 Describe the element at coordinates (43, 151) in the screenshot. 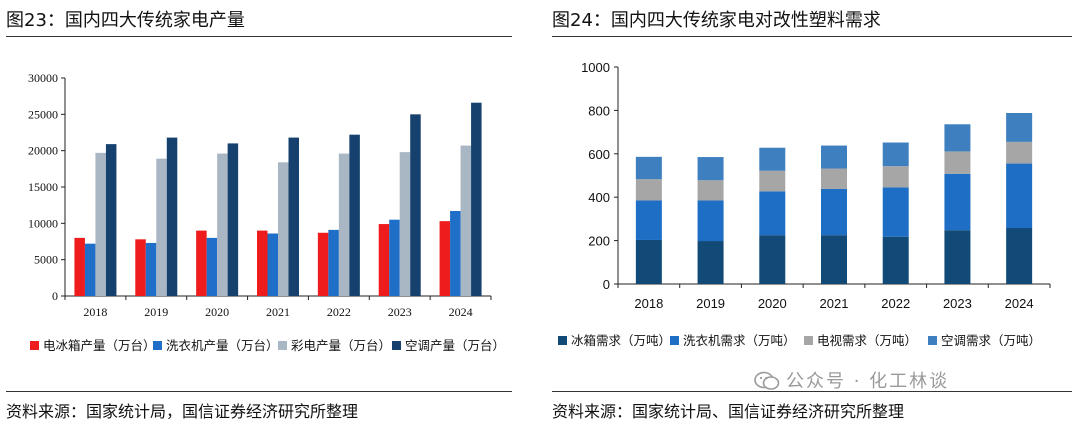

I see `left-y-tick-label: 20000` at that location.